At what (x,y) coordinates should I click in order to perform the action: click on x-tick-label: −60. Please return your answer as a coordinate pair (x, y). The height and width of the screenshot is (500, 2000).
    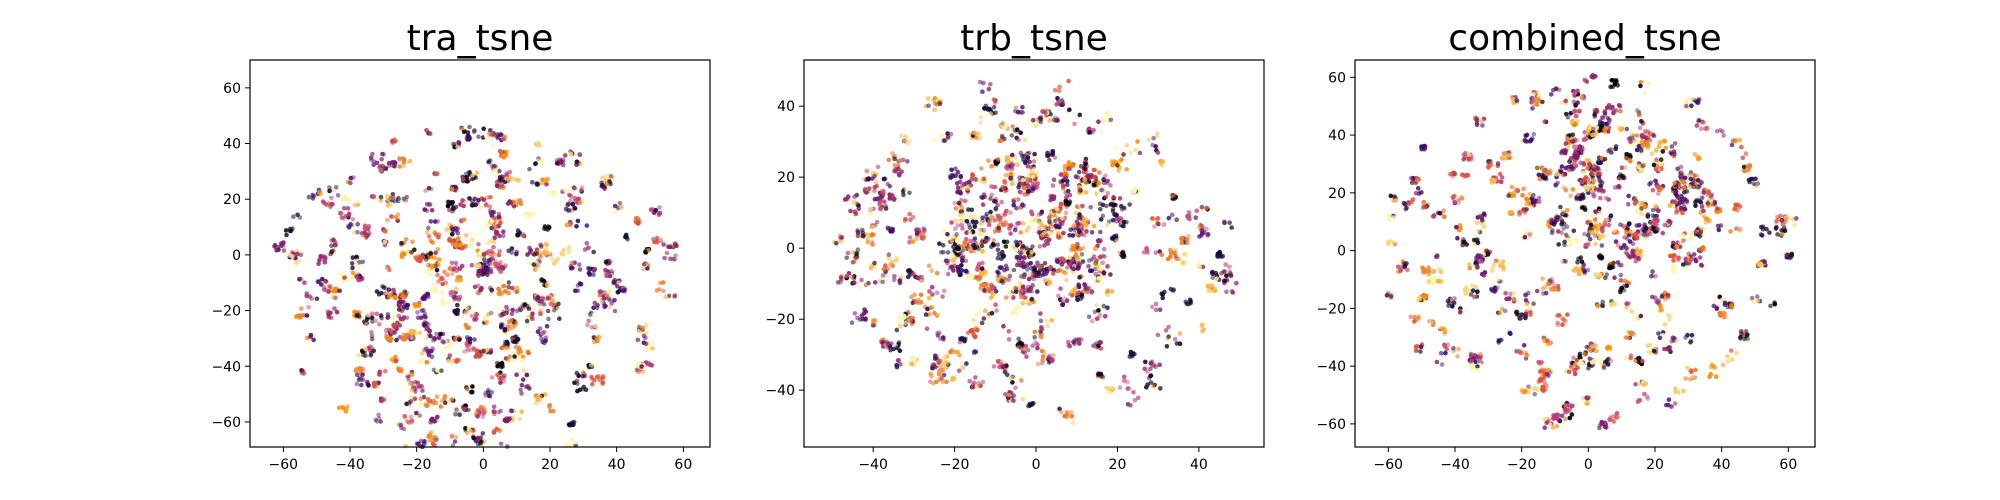
    Looking at the image, I should click on (284, 465).